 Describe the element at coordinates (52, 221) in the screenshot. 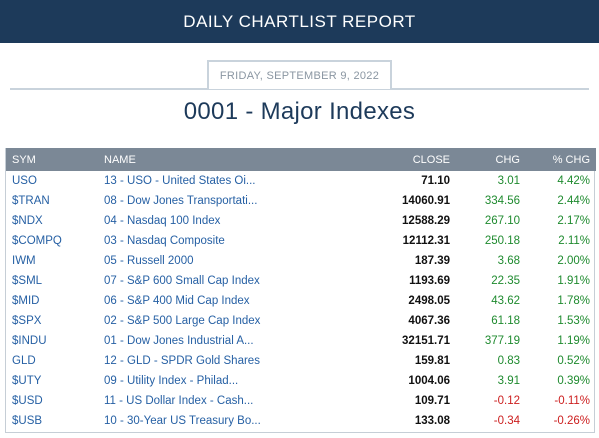

I see `symbol-cell: $NDX` at that location.